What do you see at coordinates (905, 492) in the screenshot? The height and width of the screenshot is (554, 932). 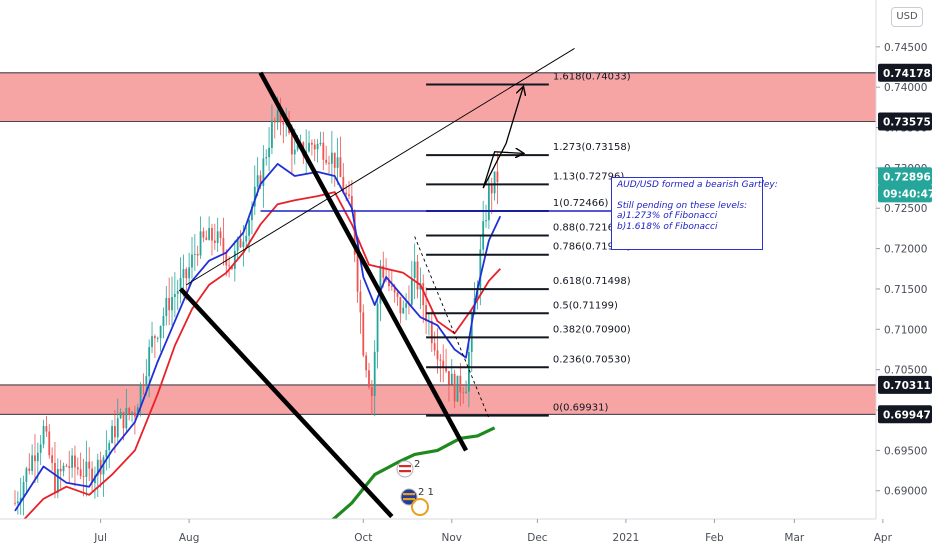 I see `y-tick-label: 0.69000` at bounding box center [905, 492].